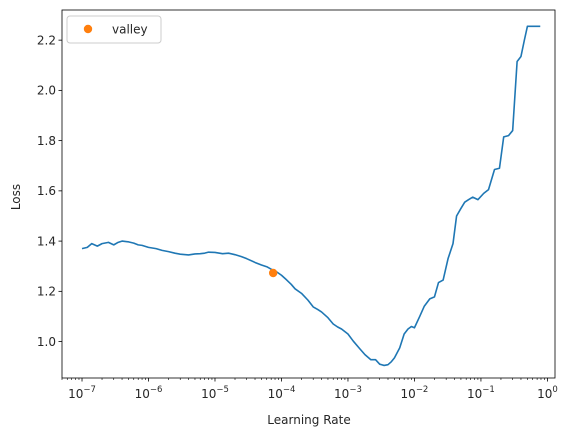 This screenshot has height=437, width=567. Describe the element at coordinates (16, 197) in the screenshot. I see `y-axis-label: Loss` at that location.